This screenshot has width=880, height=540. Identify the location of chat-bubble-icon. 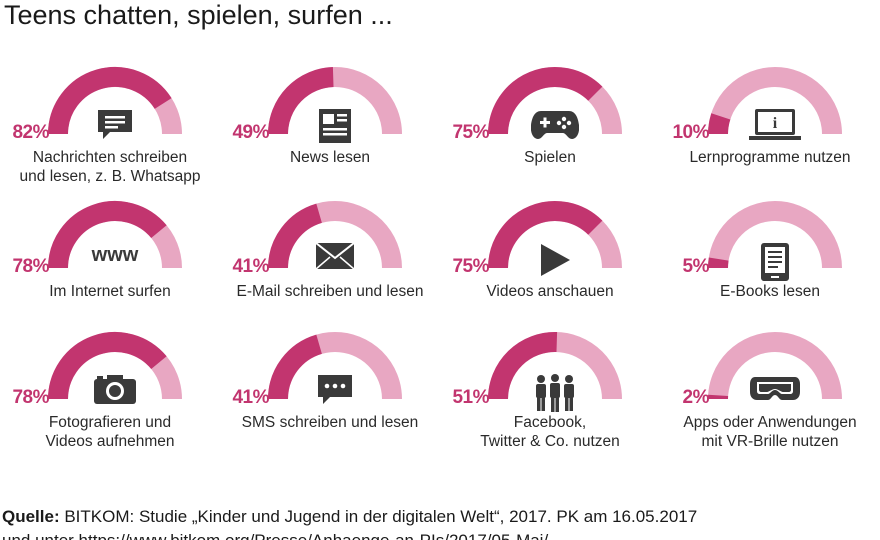
(115, 127).